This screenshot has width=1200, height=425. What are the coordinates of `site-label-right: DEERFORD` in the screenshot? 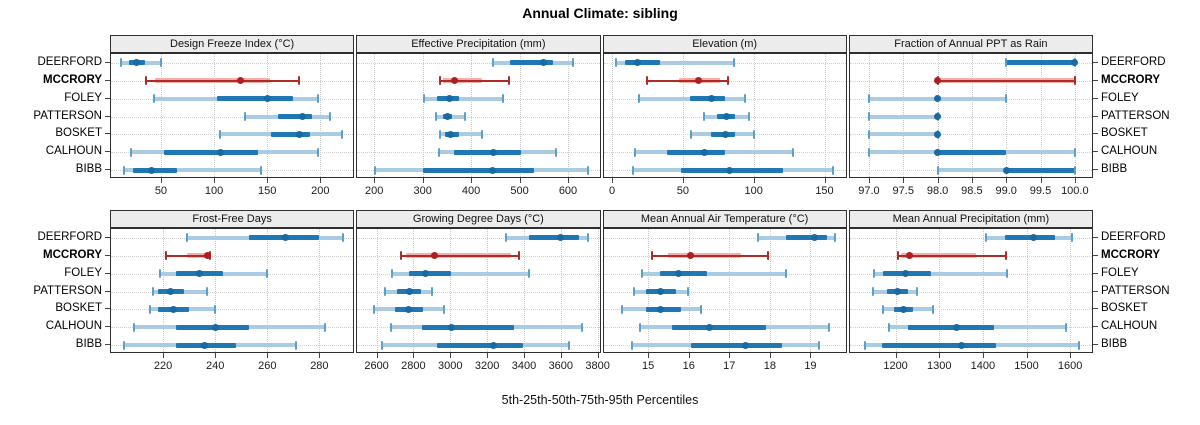 It's located at (1133, 61).